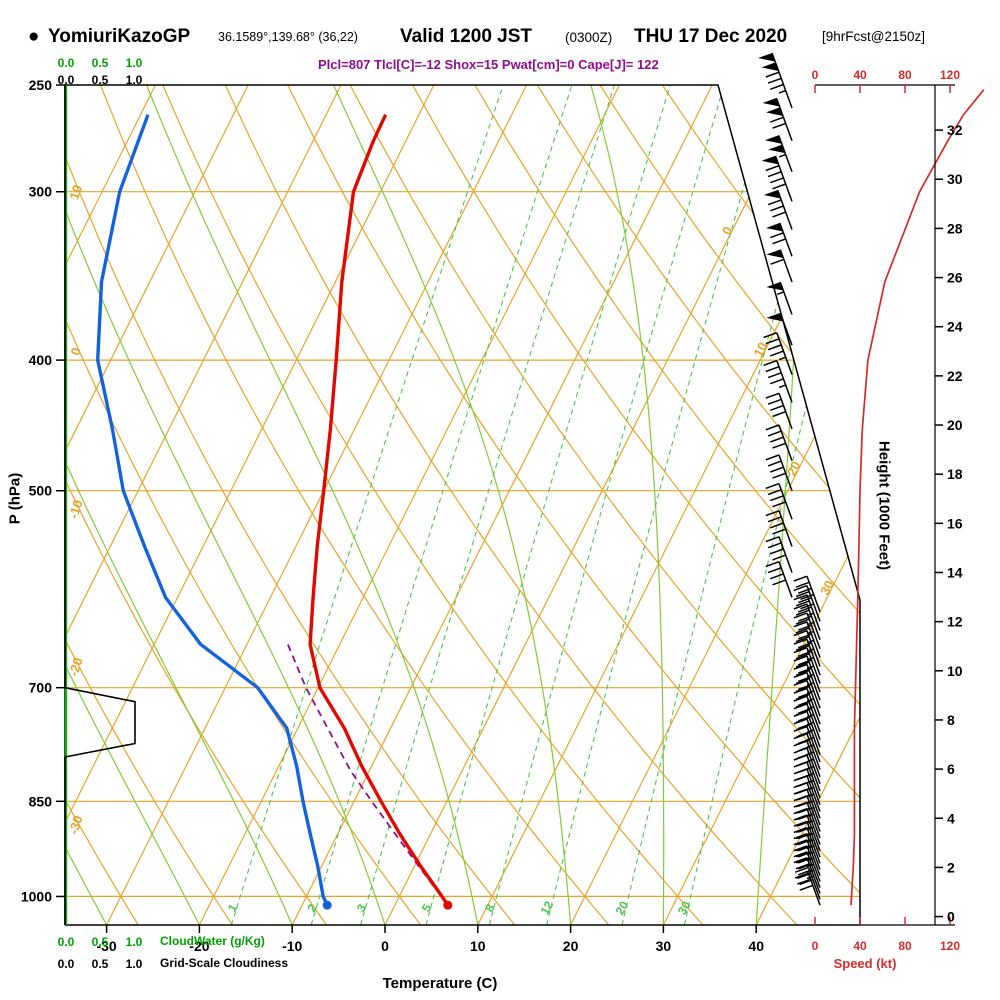 The height and width of the screenshot is (1000, 1000). What do you see at coordinates (815, 946) in the screenshot?
I see `speed-tick-bottom: 0` at bounding box center [815, 946].